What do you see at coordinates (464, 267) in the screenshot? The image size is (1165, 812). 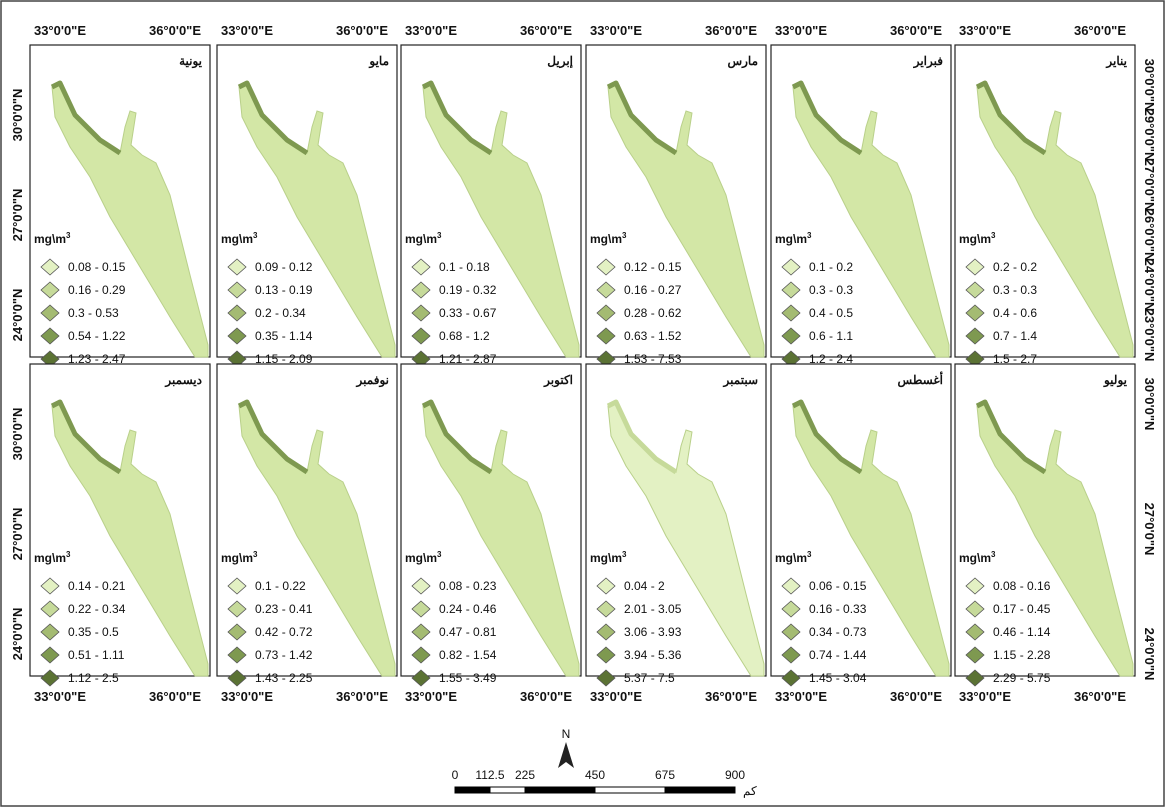 I see `legend-label: 0.1 - 0.18` at bounding box center [464, 267].